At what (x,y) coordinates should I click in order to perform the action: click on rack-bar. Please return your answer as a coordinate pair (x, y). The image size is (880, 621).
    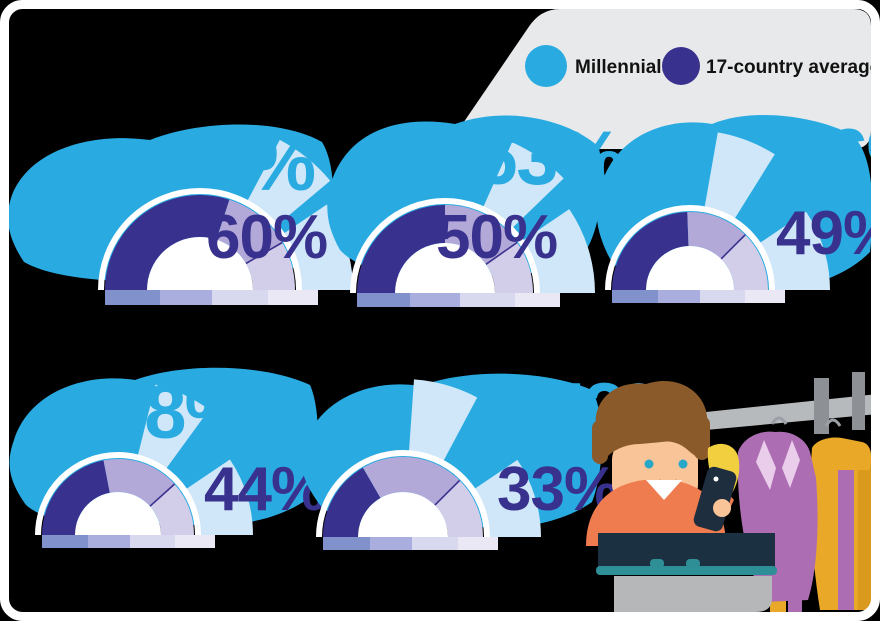
    Looking at the image, I should click on (792, 412).